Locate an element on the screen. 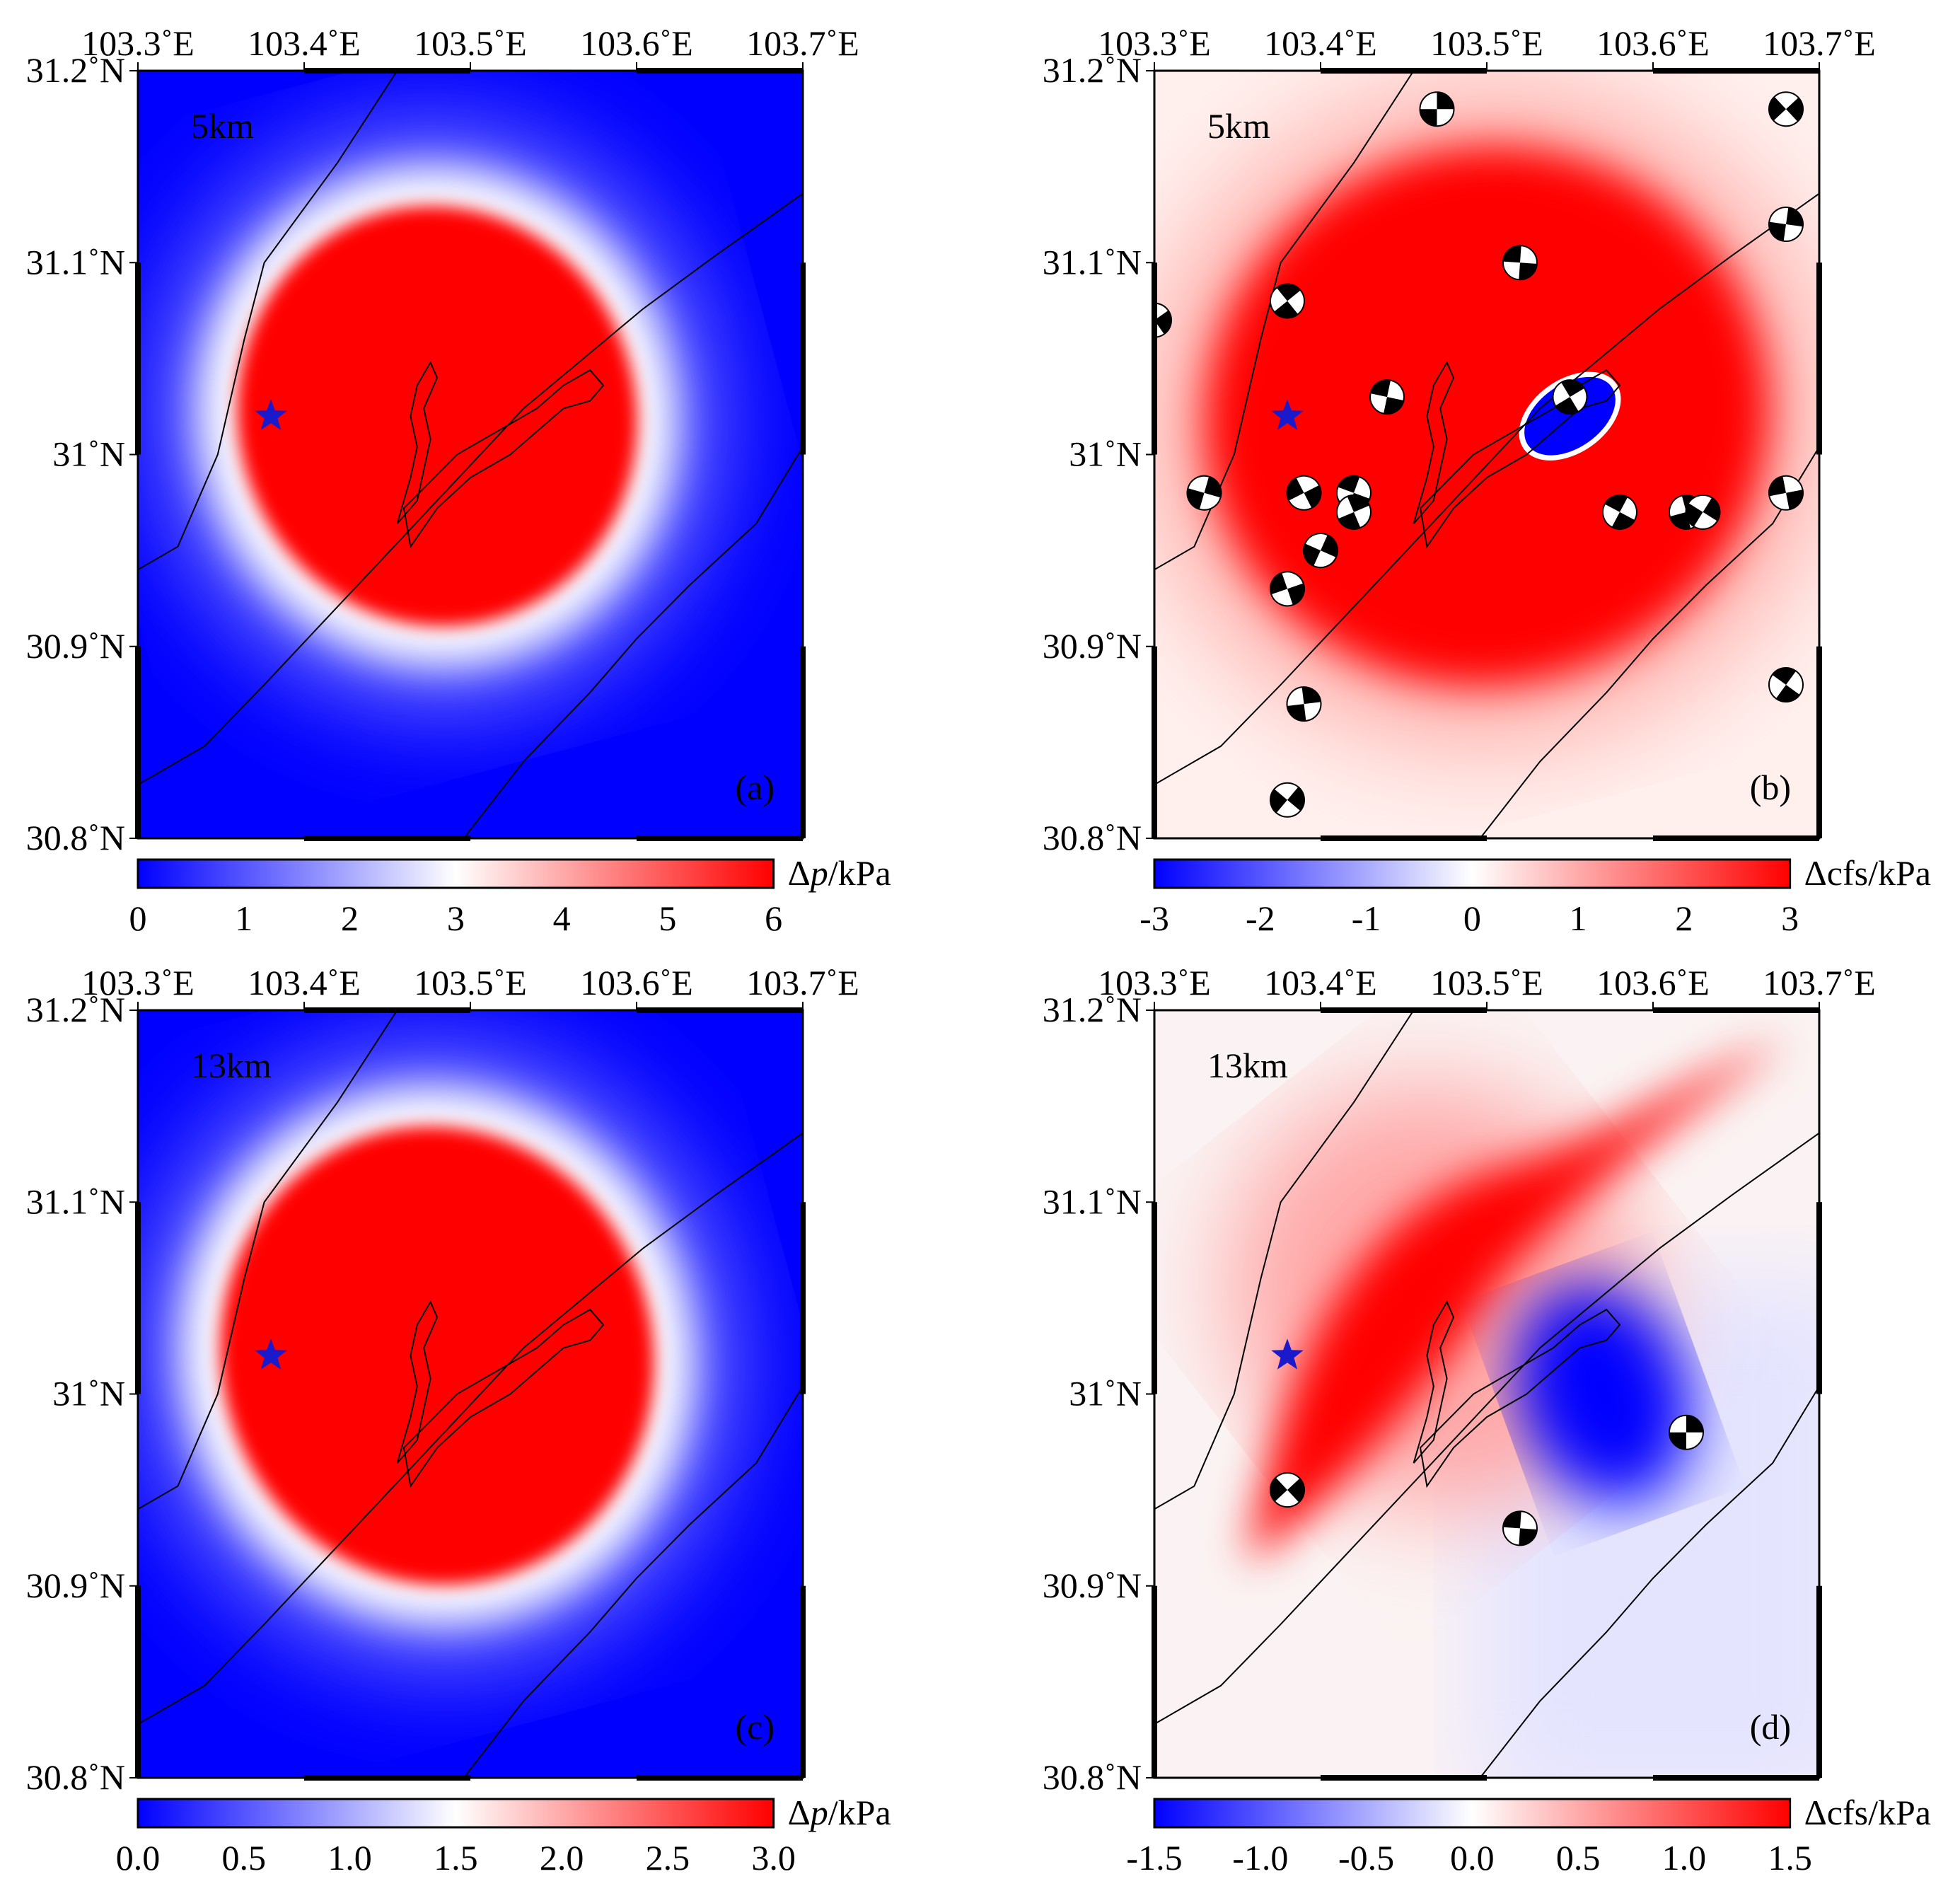 The width and height of the screenshot is (1960, 1903). field-positive-lobe is located at coordinates (1516, 1302).